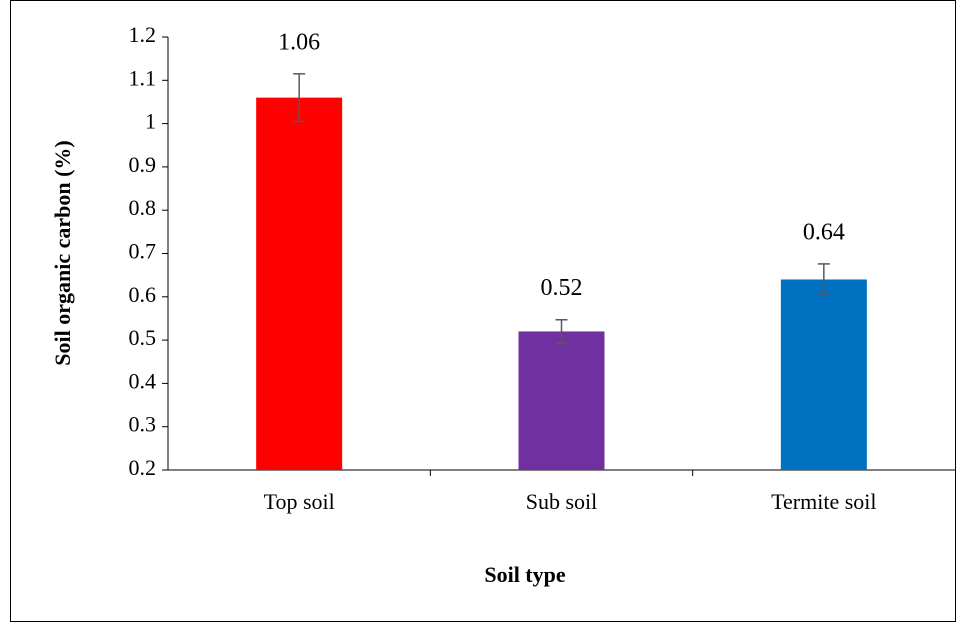 Image resolution: width=957 pixels, height=623 pixels. What do you see at coordinates (62, 253) in the screenshot?
I see `y-axis-title: Soil organic carbon (%)` at bounding box center [62, 253].